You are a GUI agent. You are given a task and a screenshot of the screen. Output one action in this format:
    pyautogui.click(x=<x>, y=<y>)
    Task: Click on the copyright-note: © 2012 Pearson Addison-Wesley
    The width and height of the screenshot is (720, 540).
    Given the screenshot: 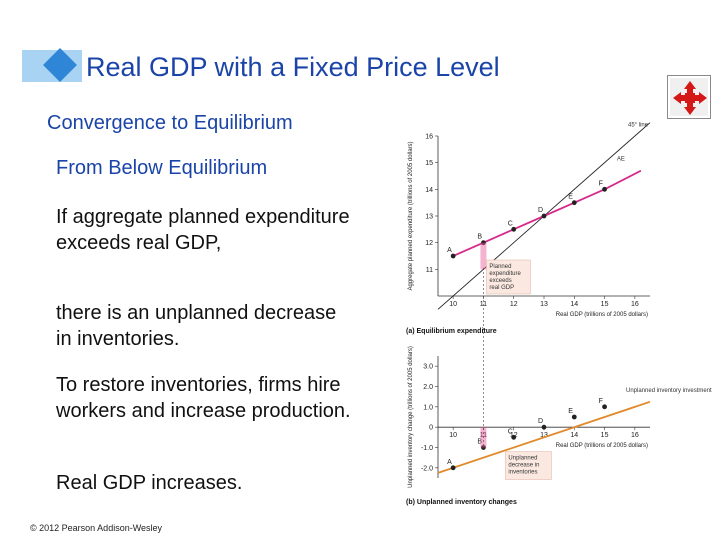 What is the action you would take?
    pyautogui.click(x=96, y=528)
    